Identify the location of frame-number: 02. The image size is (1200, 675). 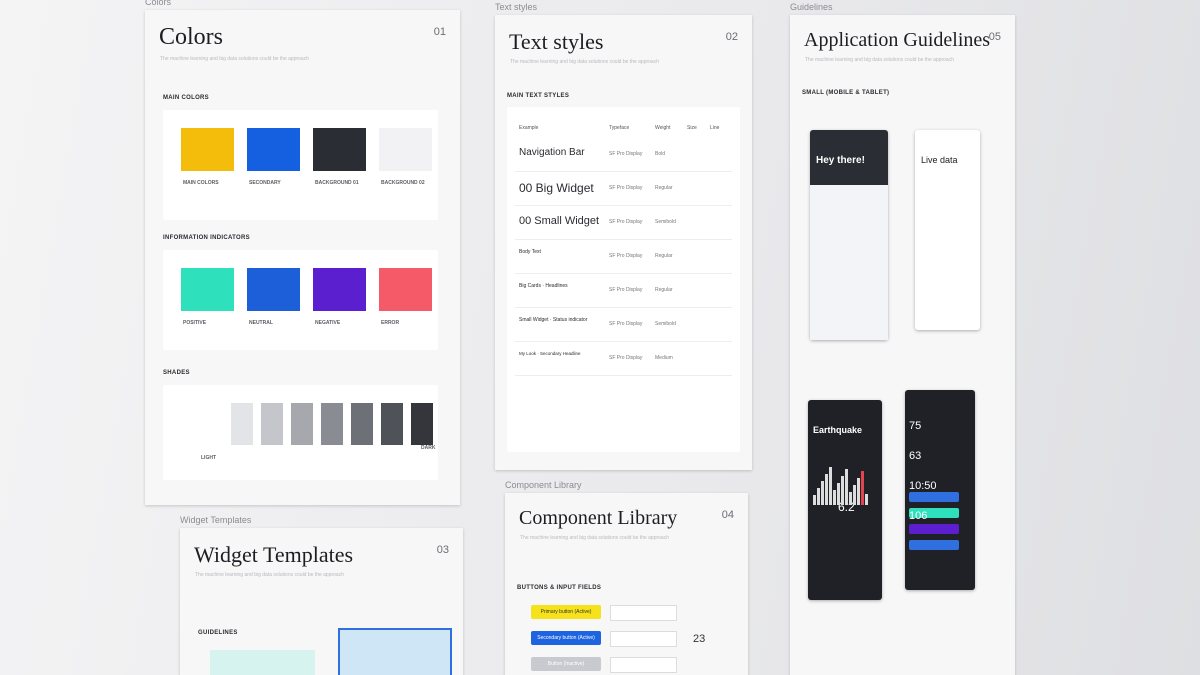
(731, 37).